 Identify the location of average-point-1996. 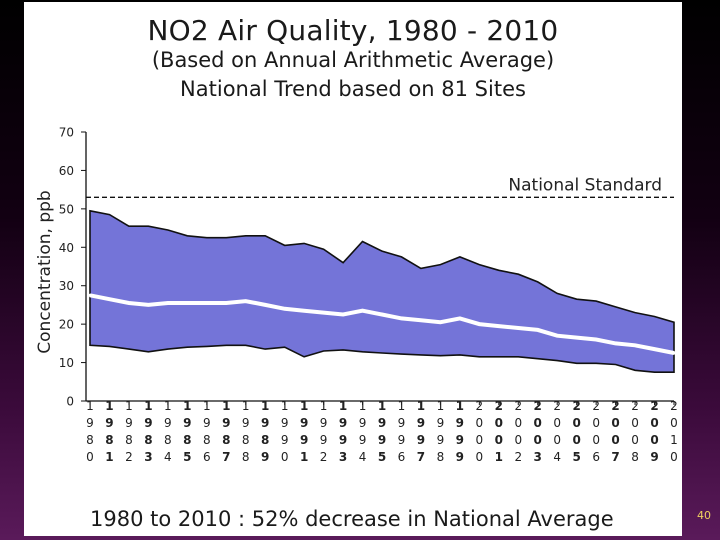
(401, 318).